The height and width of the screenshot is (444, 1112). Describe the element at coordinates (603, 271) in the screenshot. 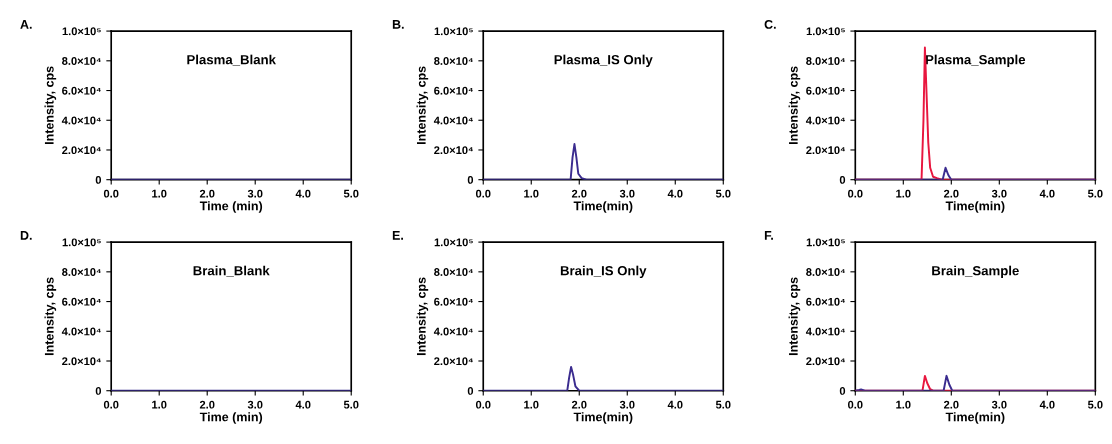

I see `annotation: Brain_IS Only` at that location.